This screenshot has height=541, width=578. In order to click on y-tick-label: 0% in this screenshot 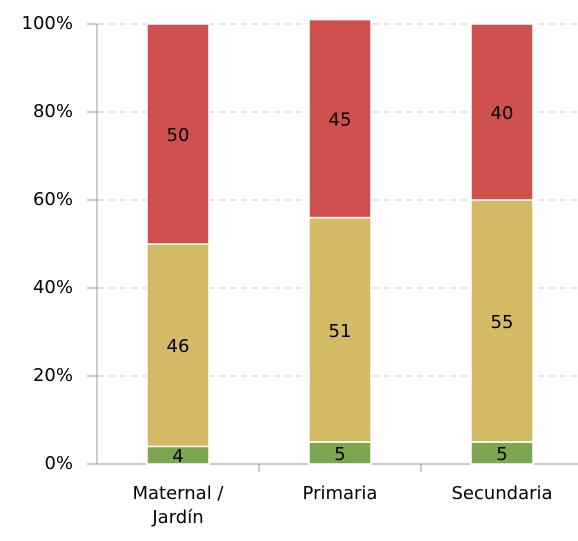, I will do `click(58, 463)`.